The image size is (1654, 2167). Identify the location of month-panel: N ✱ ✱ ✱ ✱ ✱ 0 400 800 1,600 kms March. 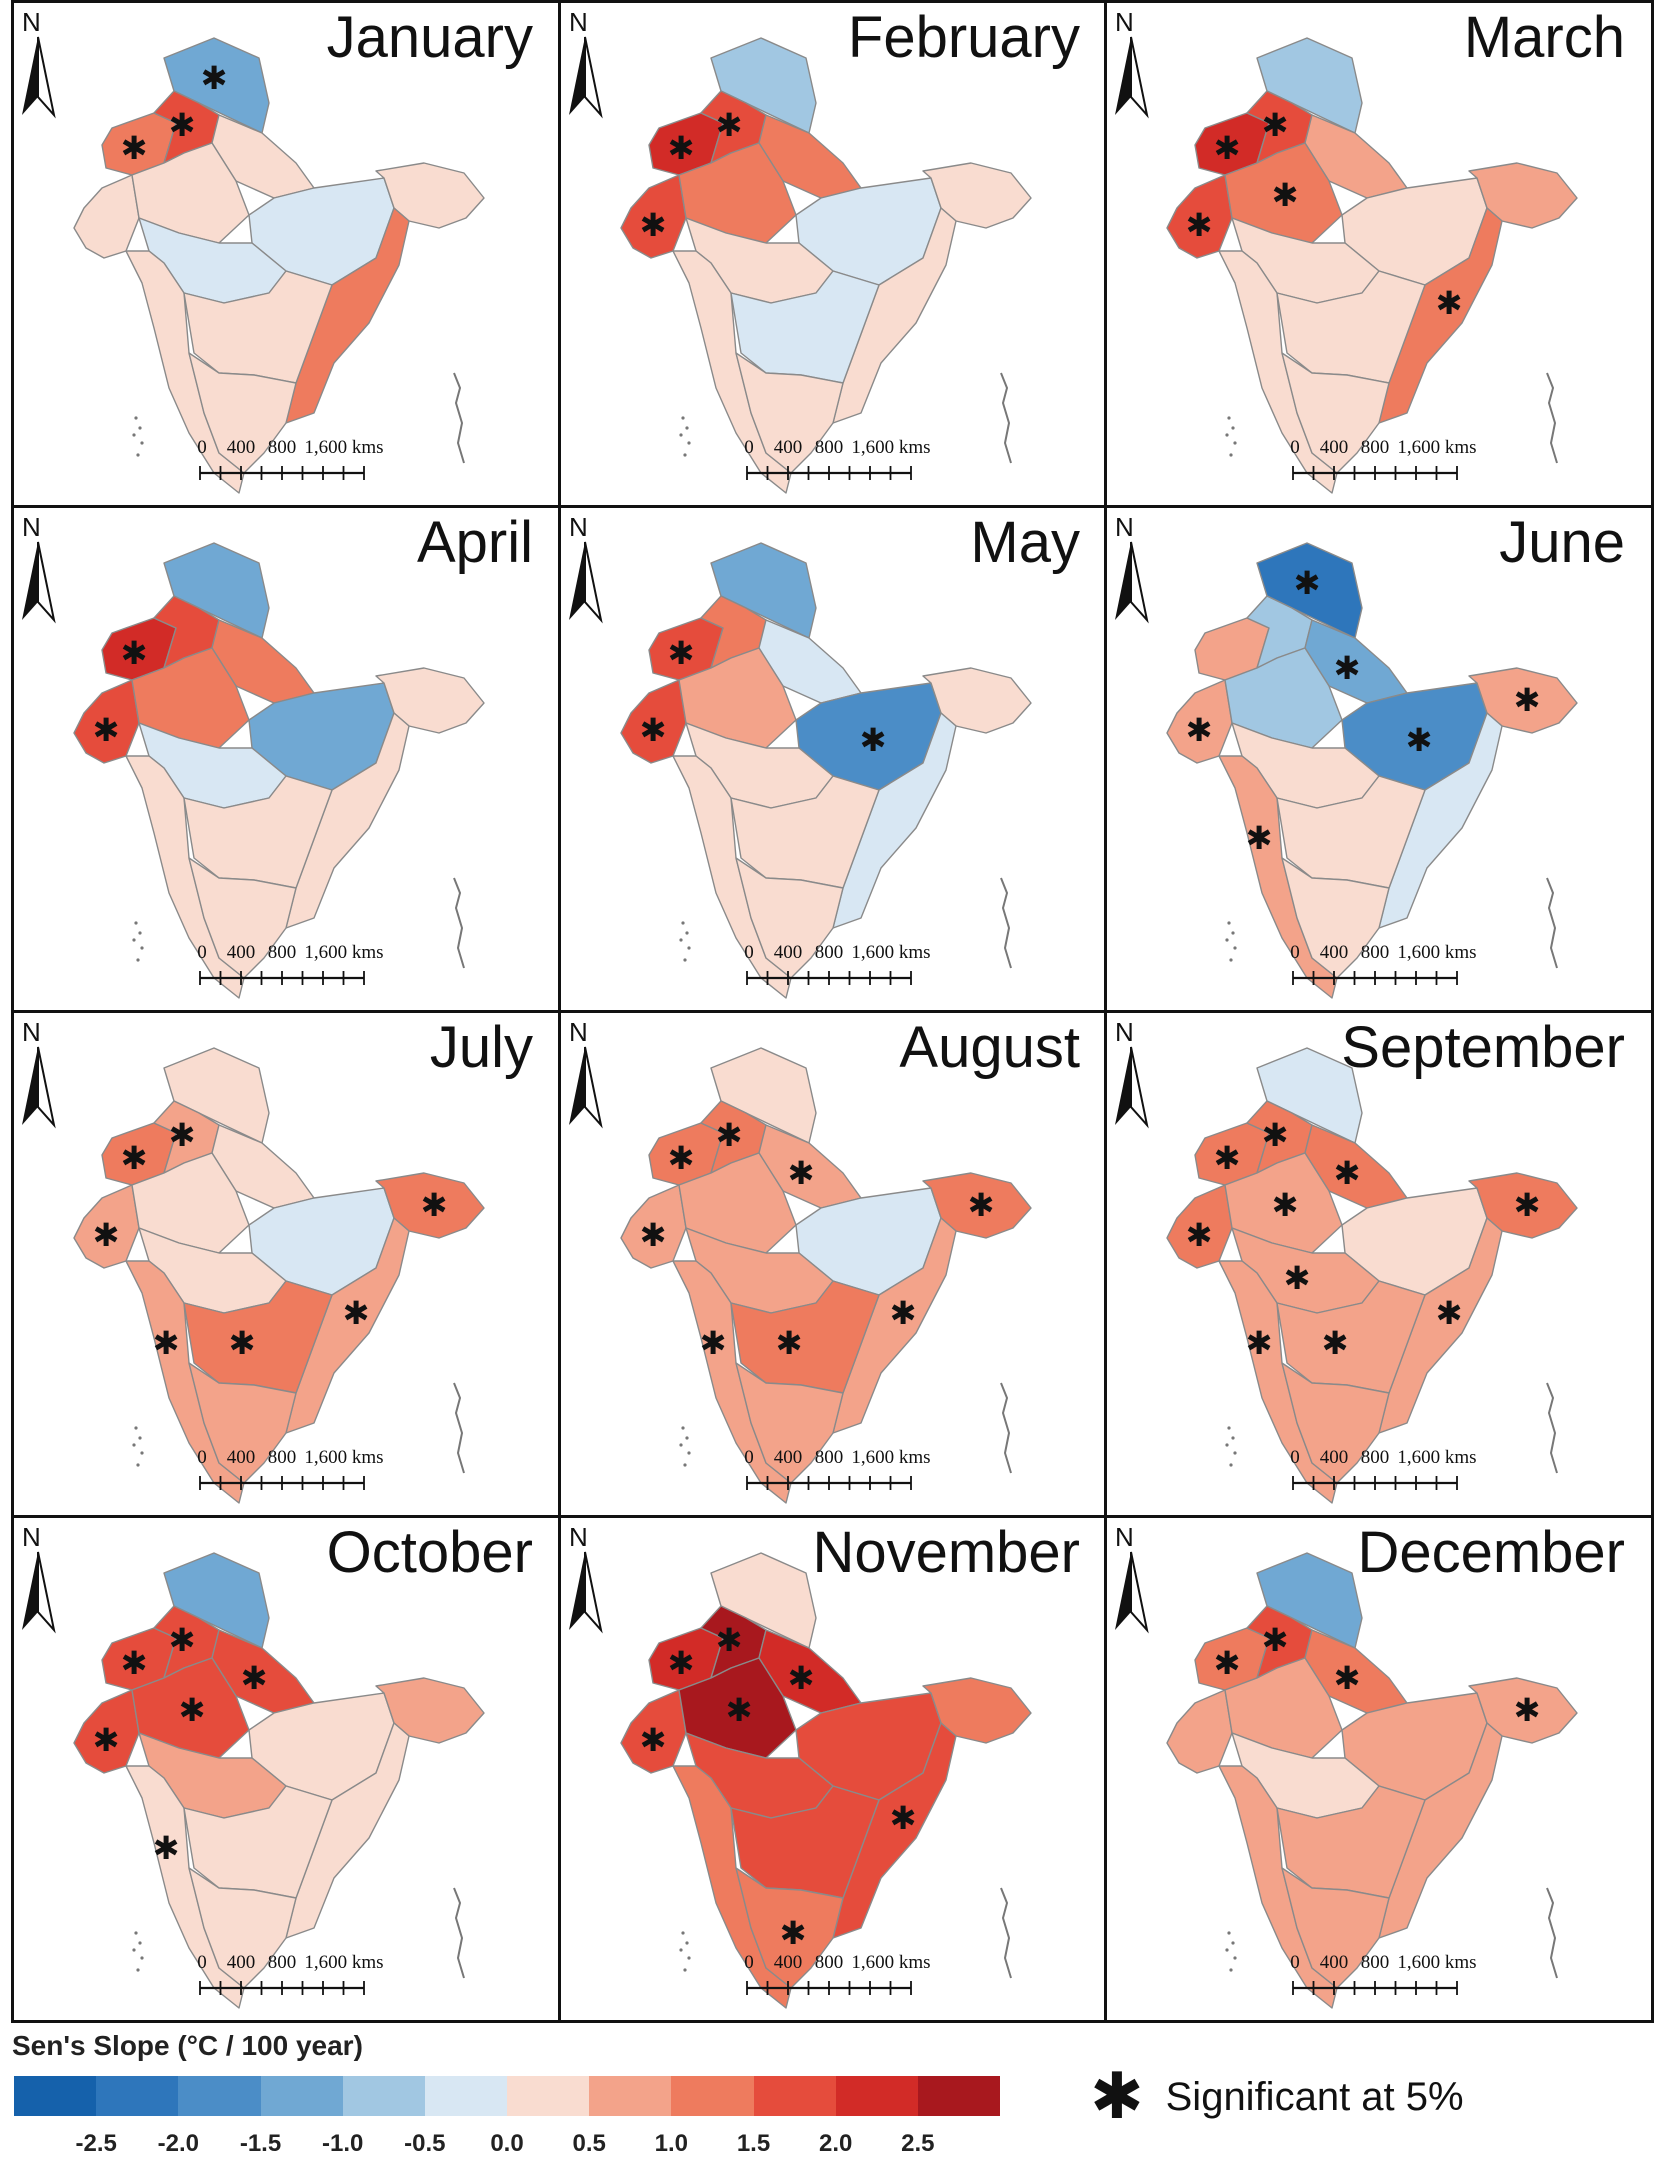
(1379, 254).